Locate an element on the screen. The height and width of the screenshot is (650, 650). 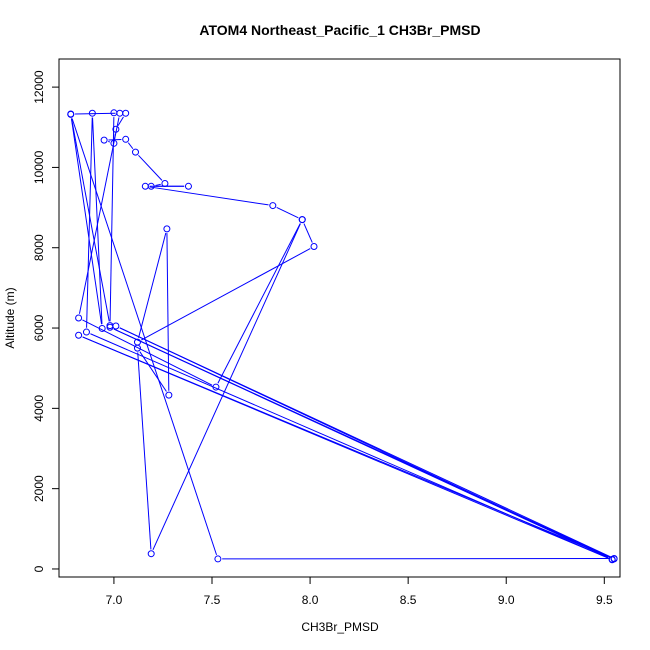
y-axis: 0 2000 4000 6000 8000 10000 12000 is located at coordinates (46, 321).